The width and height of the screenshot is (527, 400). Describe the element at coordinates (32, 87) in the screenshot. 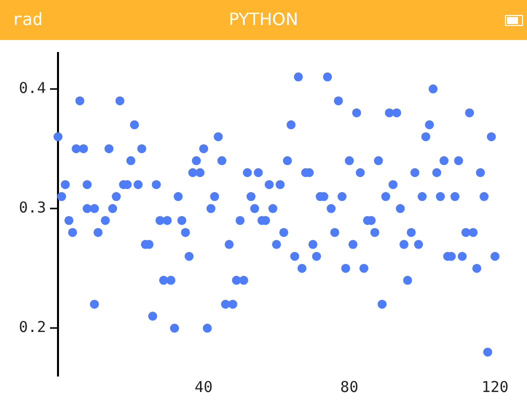

I see `y-tick-label: 0.4` at that location.